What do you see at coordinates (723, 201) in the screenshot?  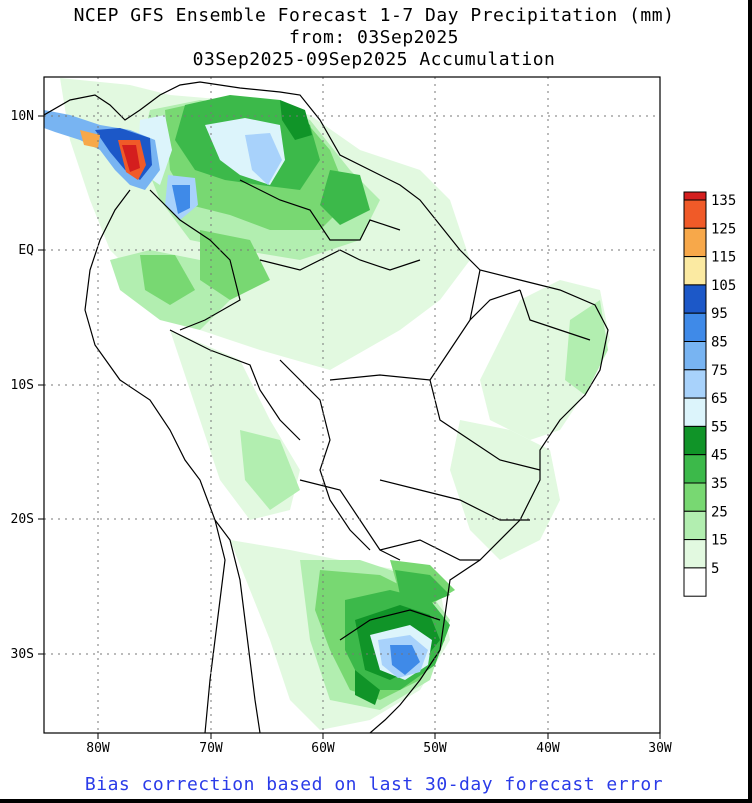 I see `legend-label: 135` at bounding box center [723, 201].